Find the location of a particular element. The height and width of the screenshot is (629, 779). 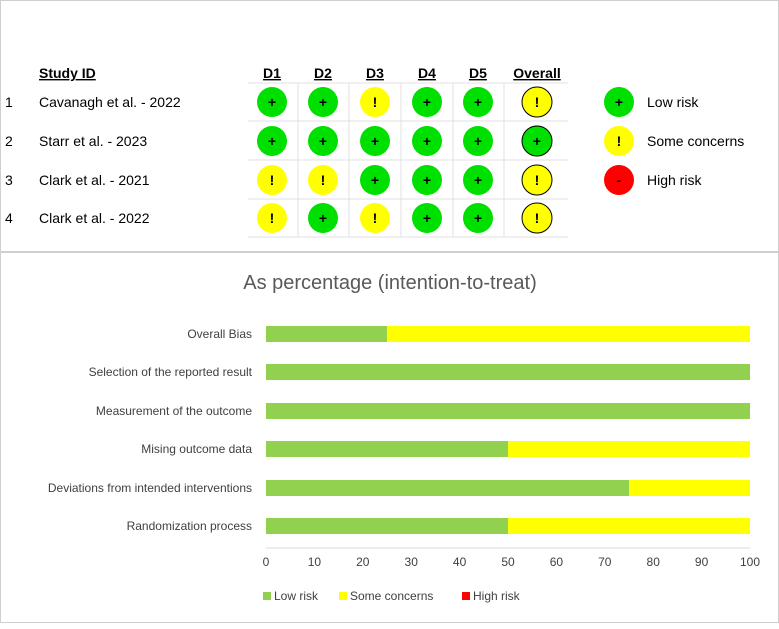

legend-item-low: + Low risk is located at coordinates (651, 102).